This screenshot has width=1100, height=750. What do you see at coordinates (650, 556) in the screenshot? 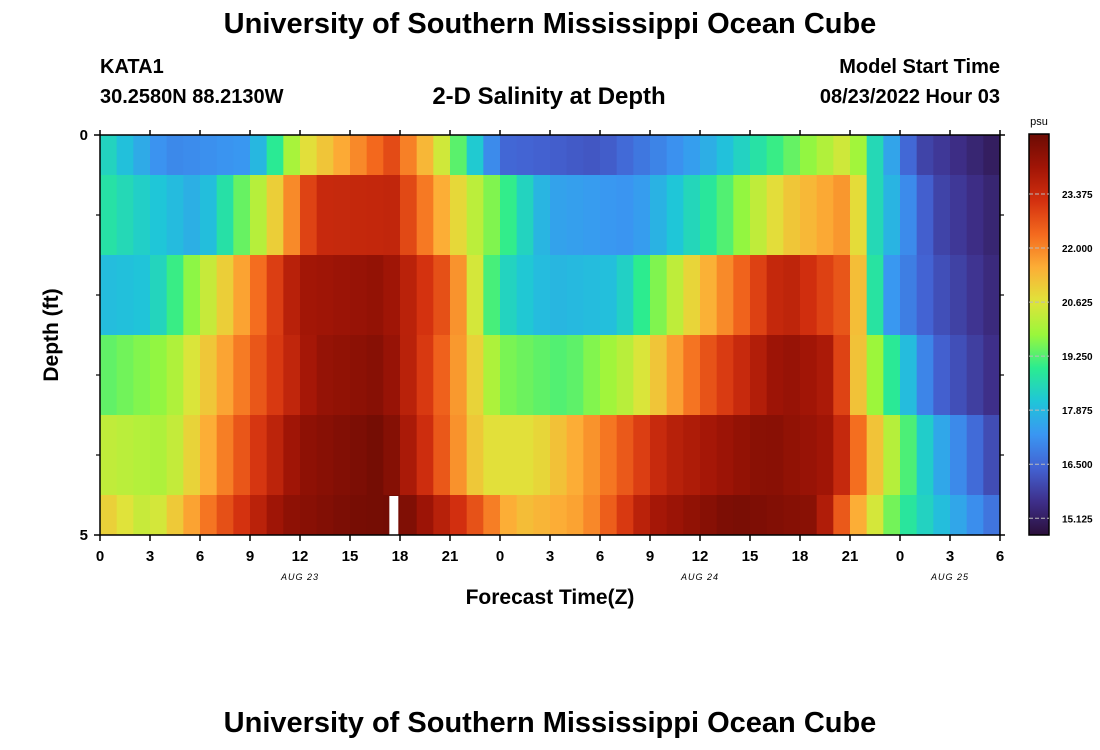
I see `x-tick-label: 9` at bounding box center [650, 556].